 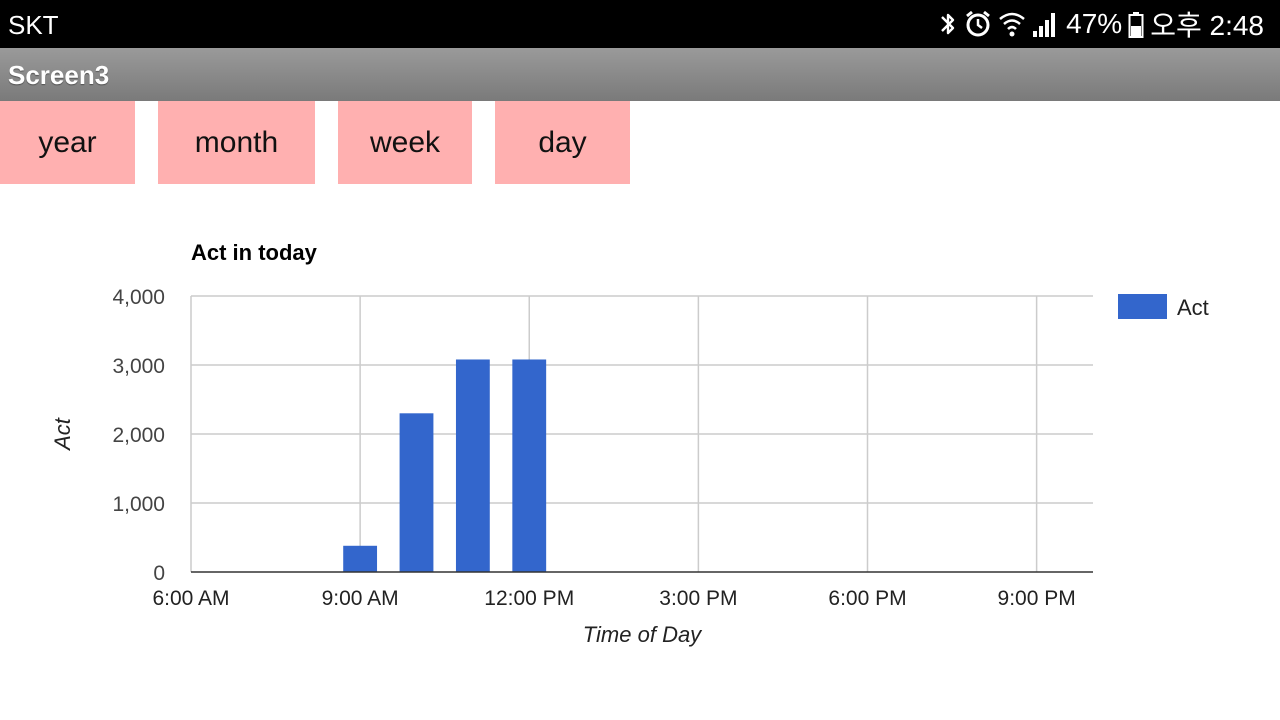 What do you see at coordinates (948, 24) in the screenshot?
I see `bluetooth-icon` at bounding box center [948, 24].